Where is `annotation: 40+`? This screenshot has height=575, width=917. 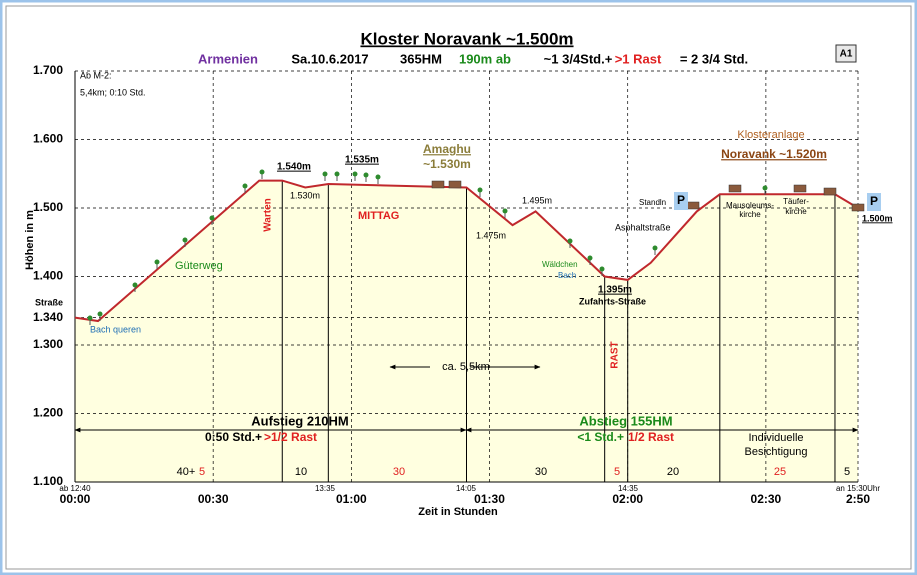 annotation: 40+ is located at coordinates (186, 472).